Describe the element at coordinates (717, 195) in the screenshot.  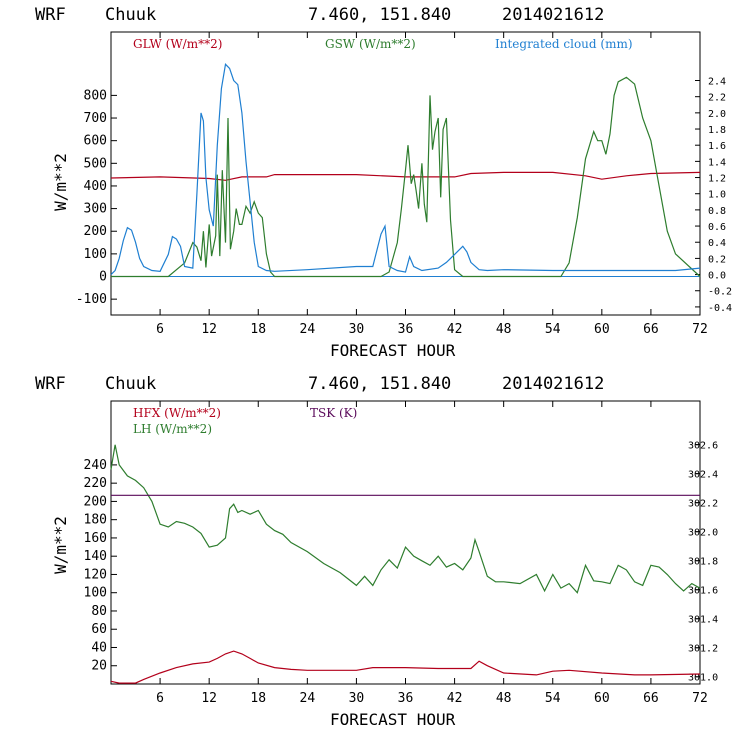
I see `y2-tick-label: 1.0` at that location.